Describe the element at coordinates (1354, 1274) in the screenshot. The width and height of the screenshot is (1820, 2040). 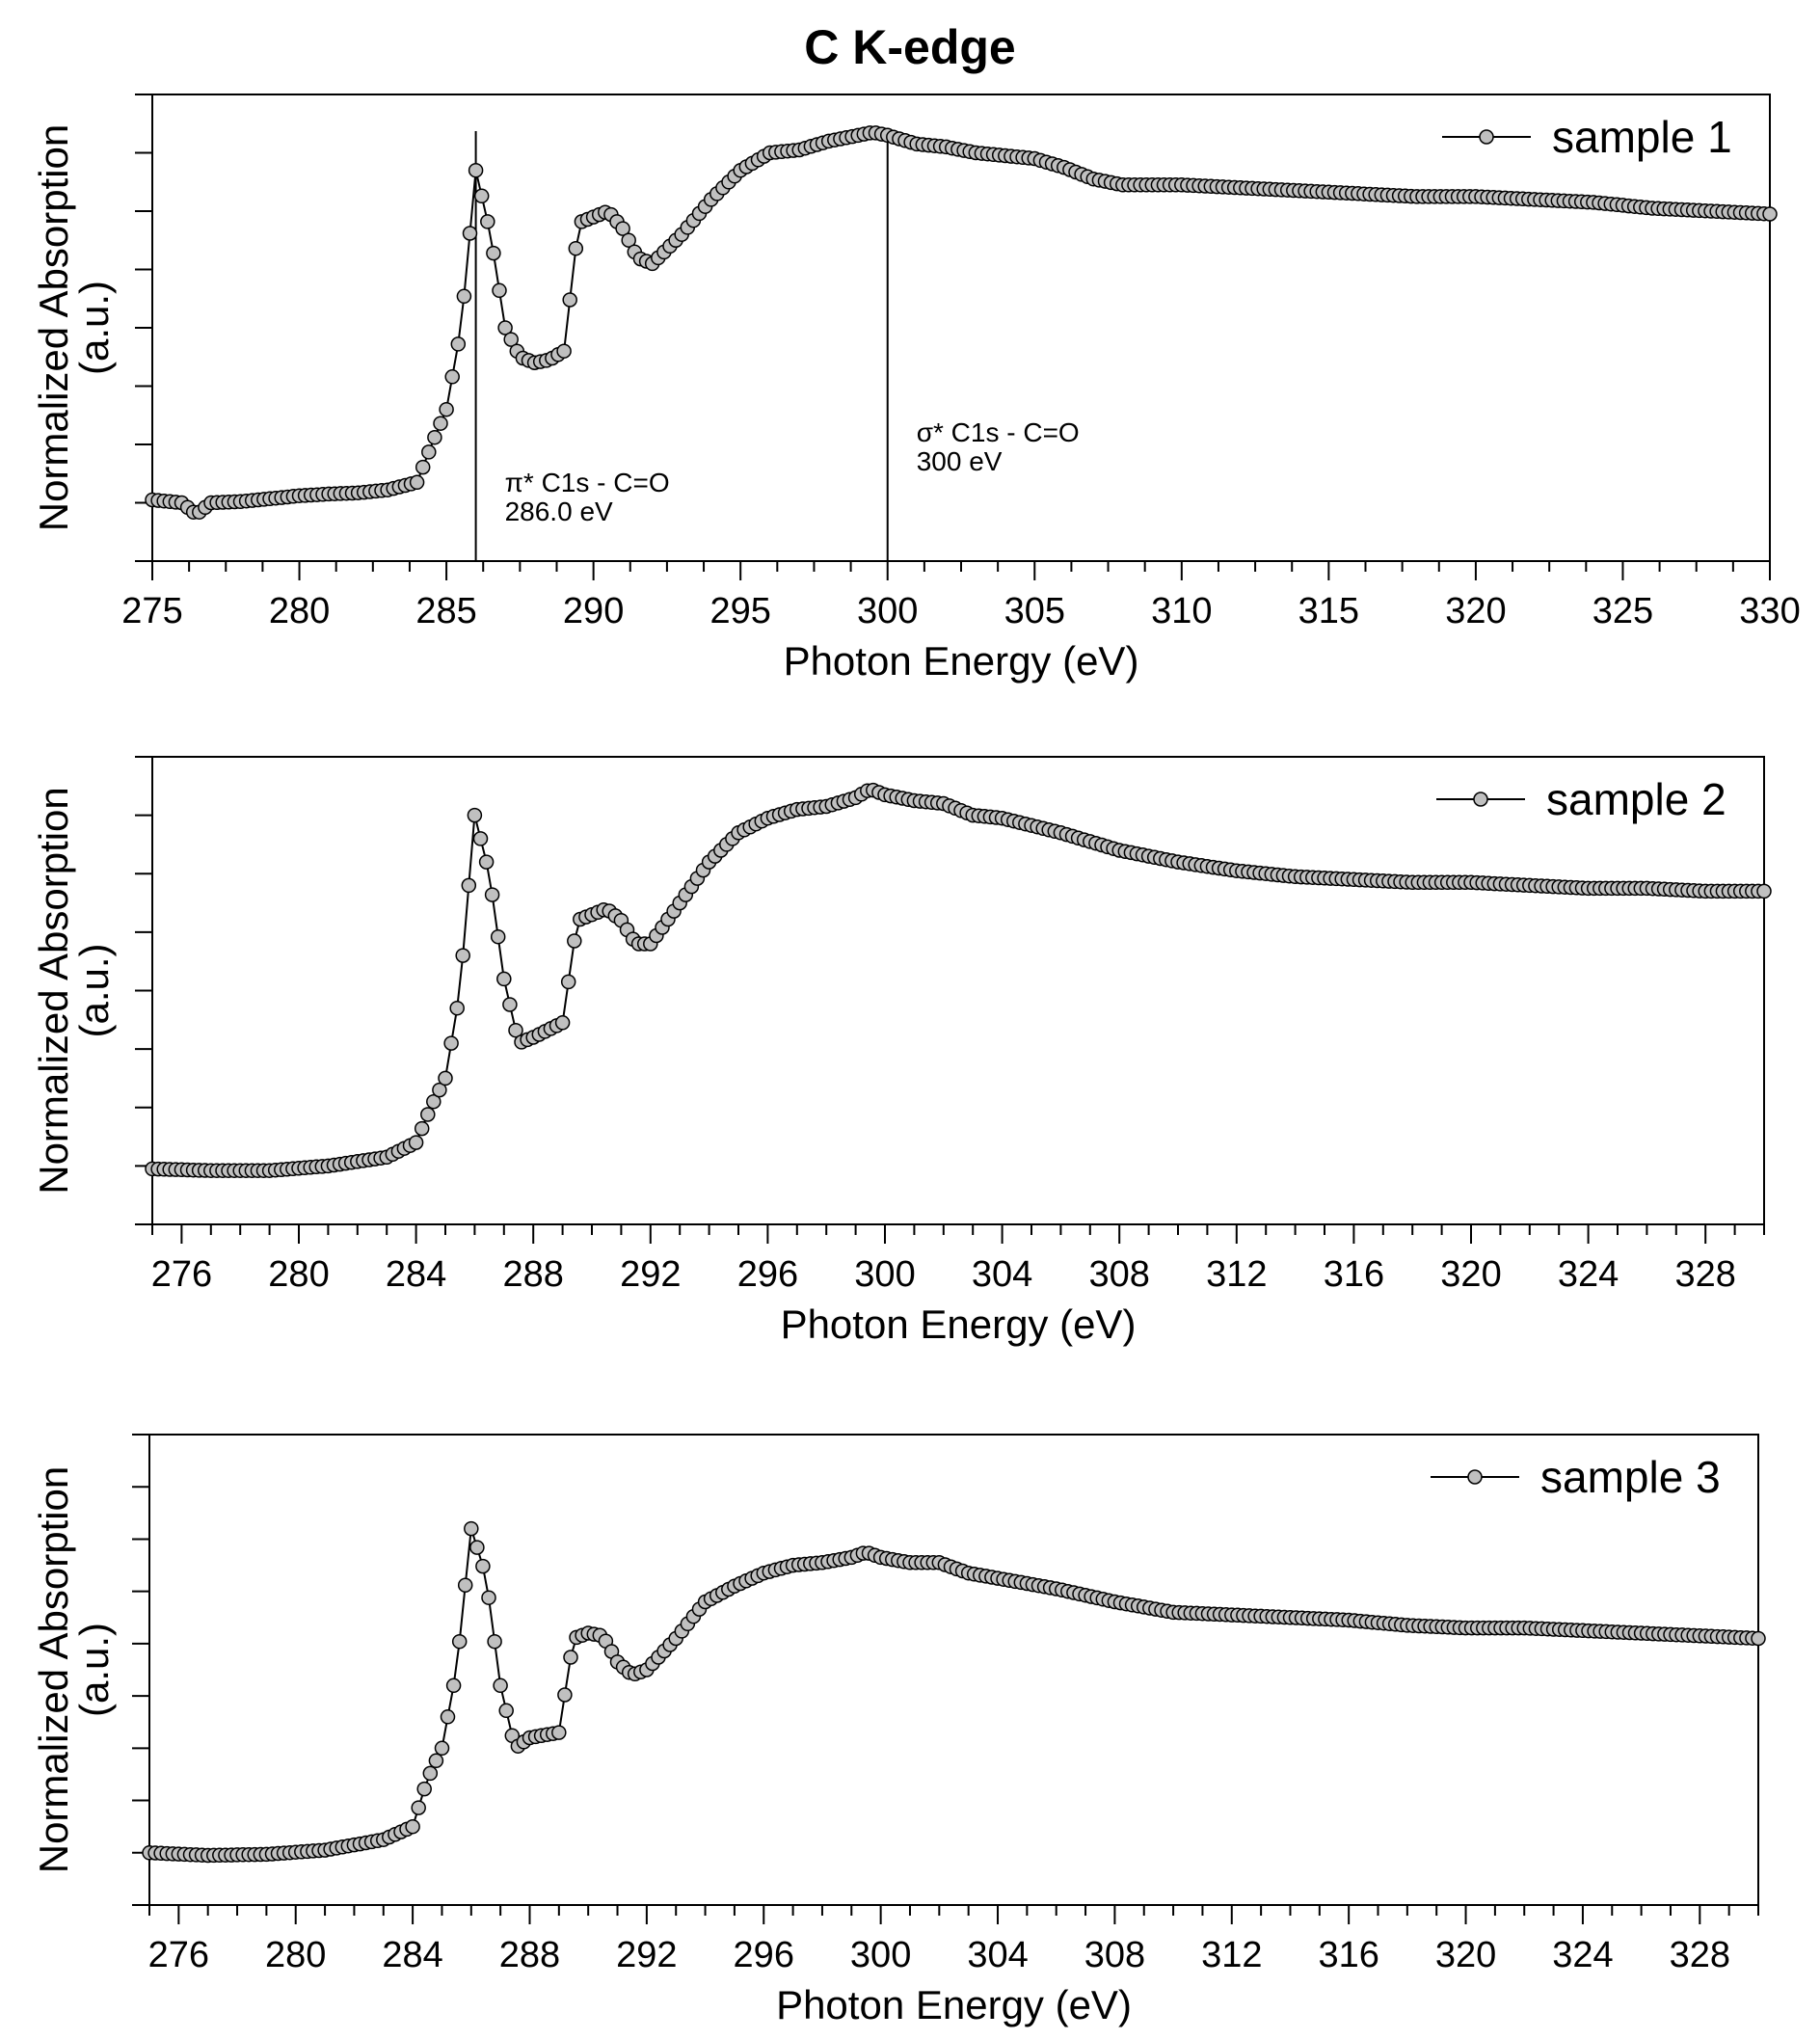
I see `sample-2-x-tick-label: 316` at that location.